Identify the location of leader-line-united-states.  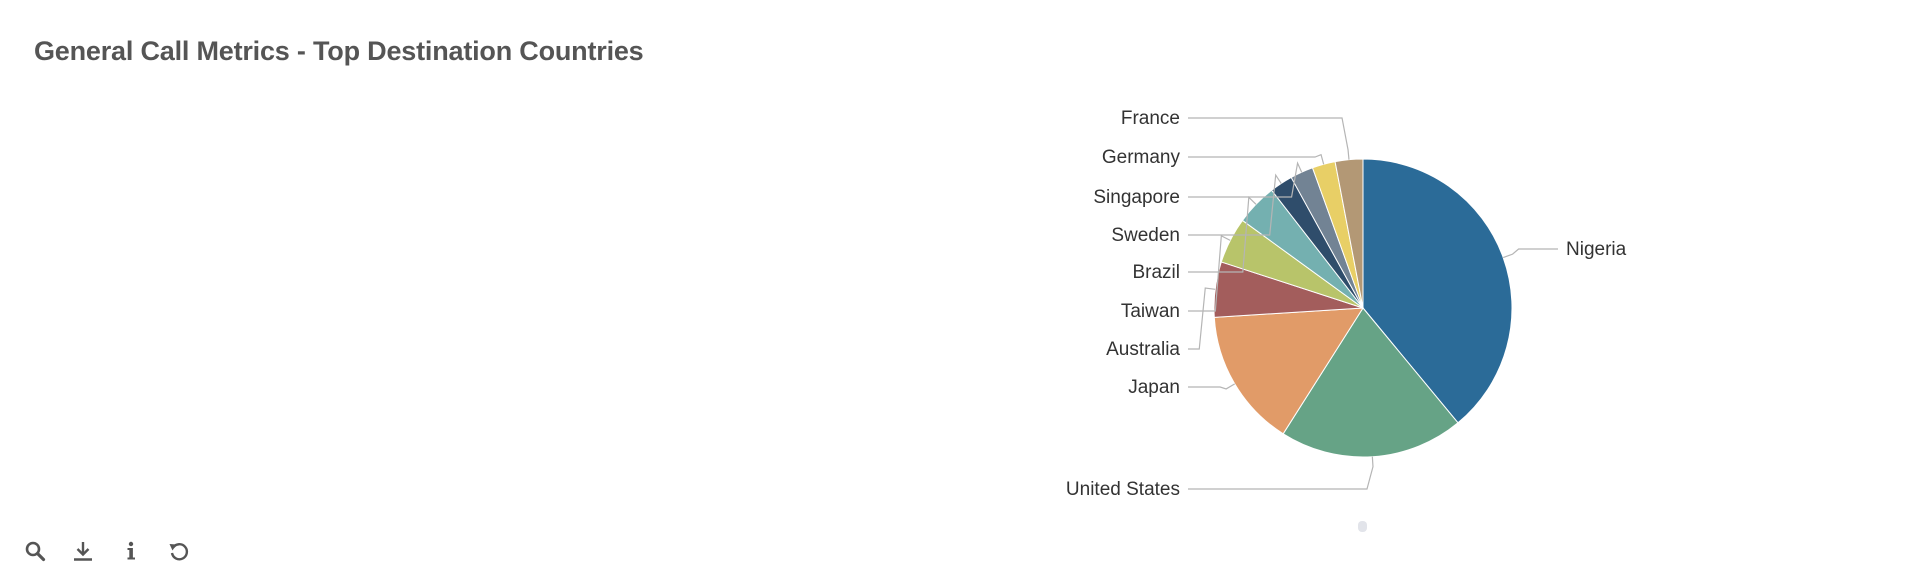
(1281, 473).